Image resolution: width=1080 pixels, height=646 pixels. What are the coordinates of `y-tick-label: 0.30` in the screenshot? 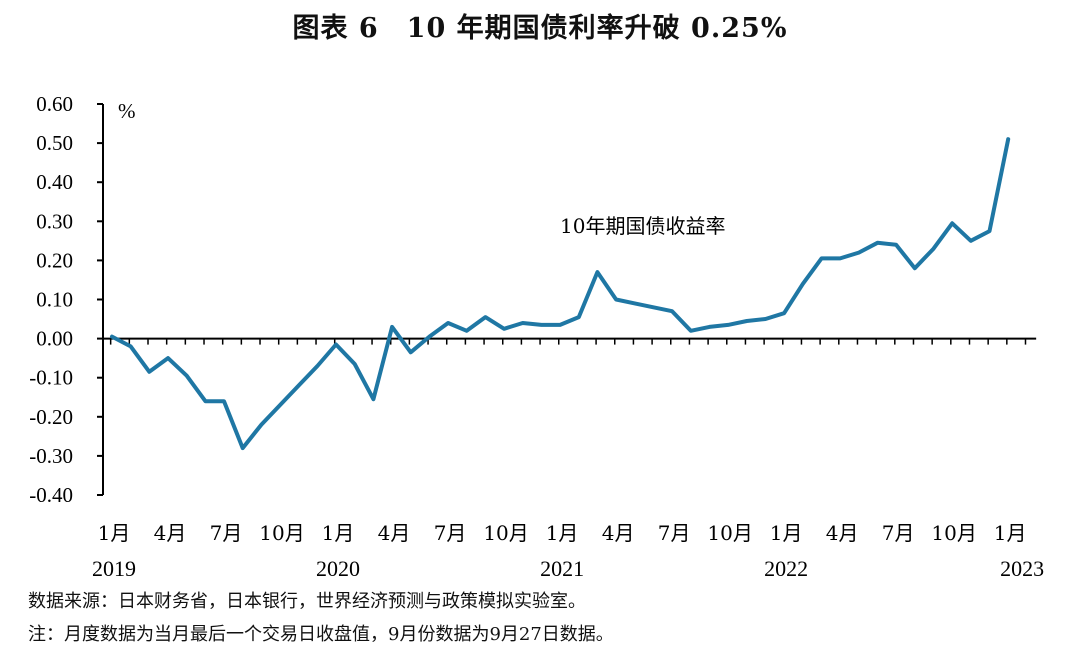 It's located at (54, 221).